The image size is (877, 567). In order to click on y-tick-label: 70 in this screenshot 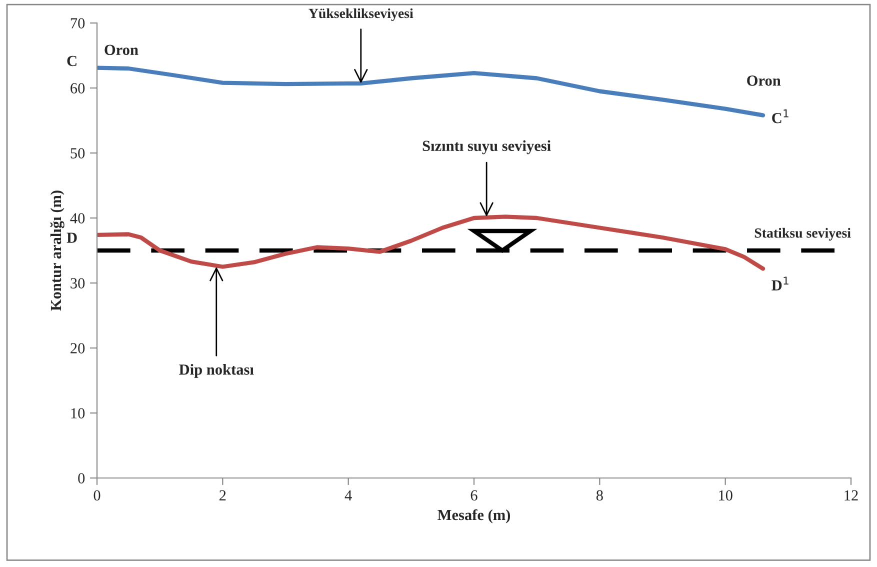, I will do `click(77, 23)`.